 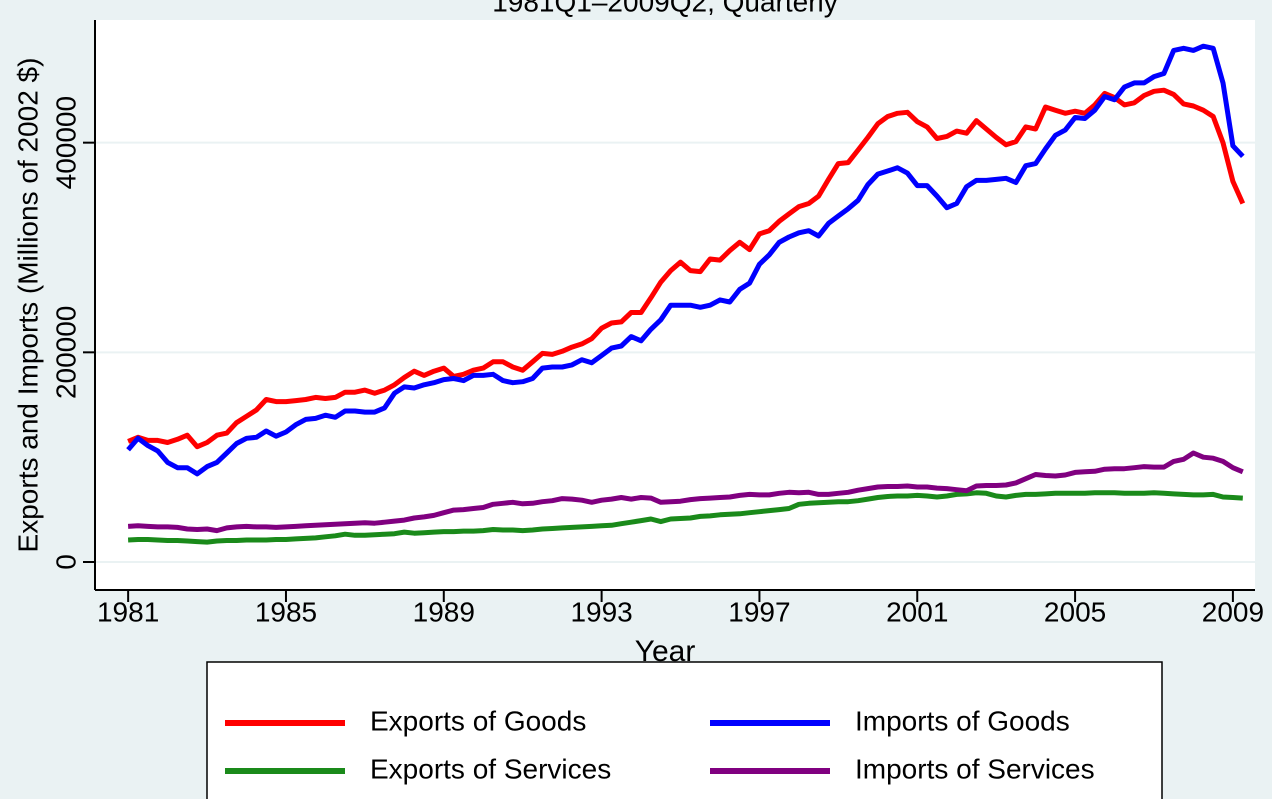 I want to click on legend-label: Imports of Services, so click(x=975, y=768).